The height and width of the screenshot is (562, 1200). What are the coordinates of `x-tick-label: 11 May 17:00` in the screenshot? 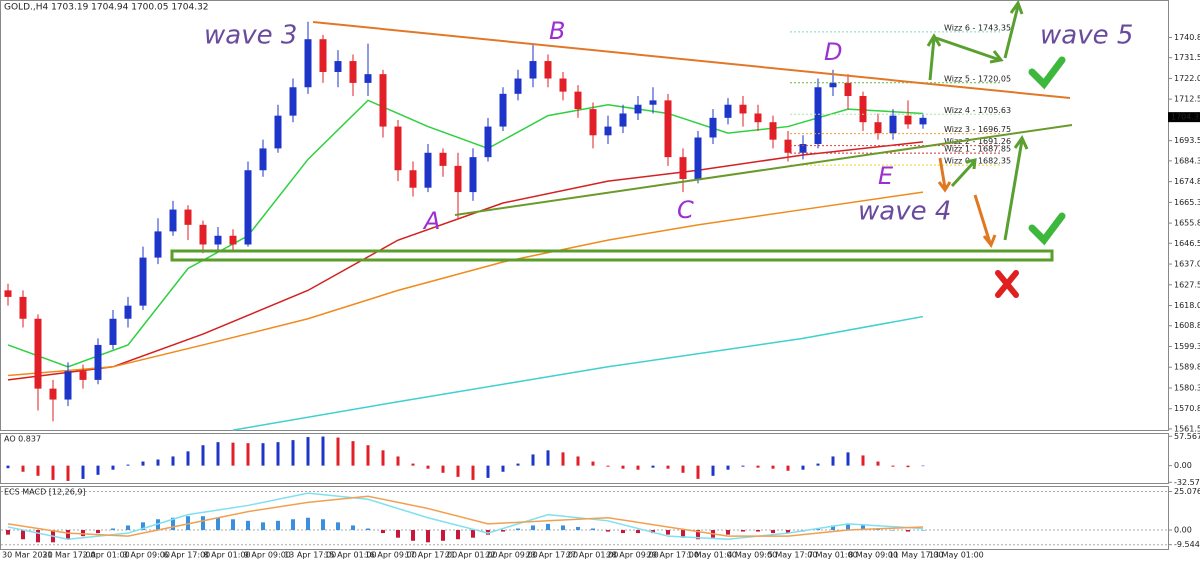 It's located at (916, 555).